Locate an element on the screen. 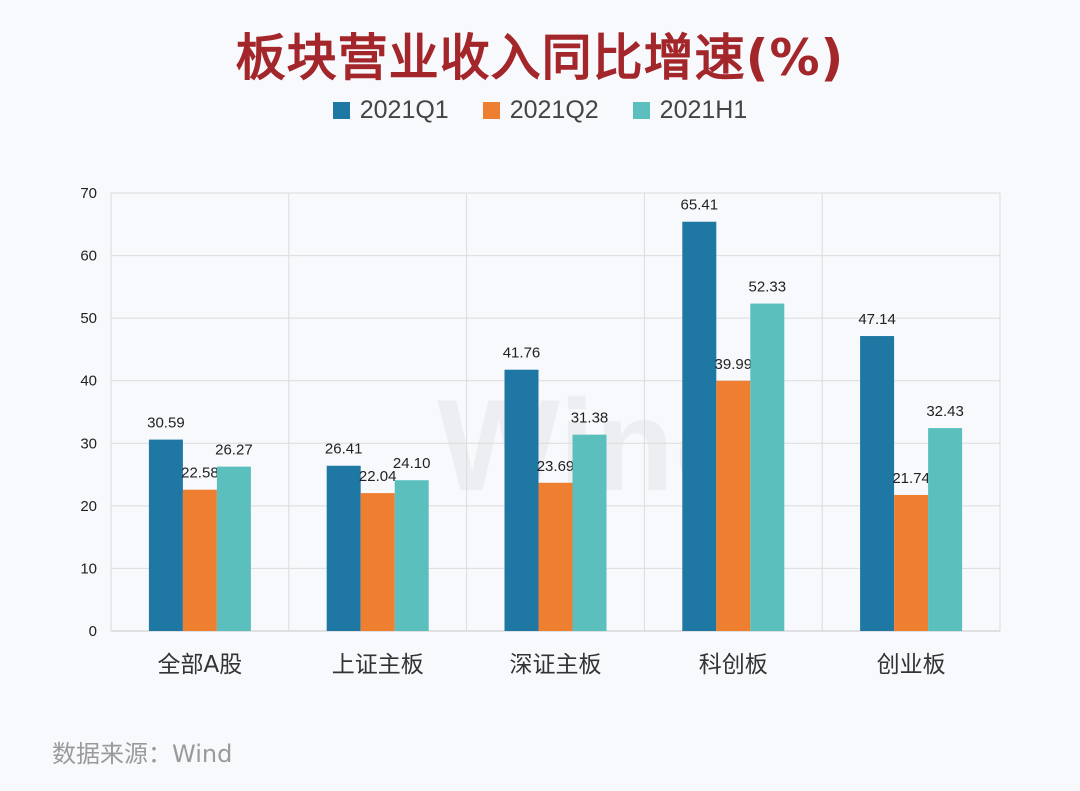  data-label: 30.59 is located at coordinates (166, 423).